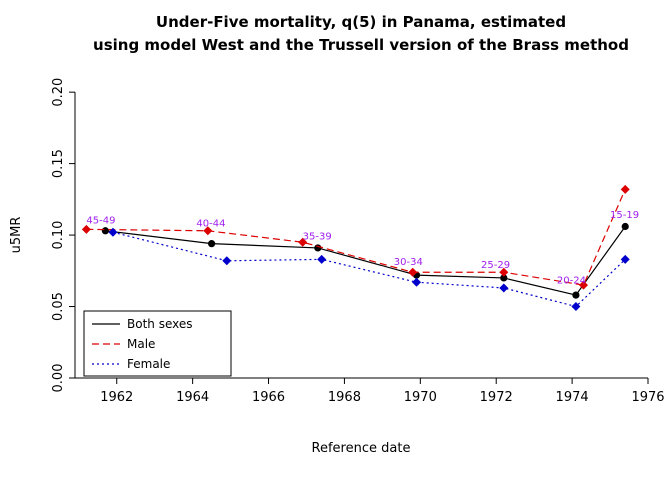  What do you see at coordinates (365, 261) in the screenshot?
I see `series-line-both-sexes` at bounding box center [365, 261].